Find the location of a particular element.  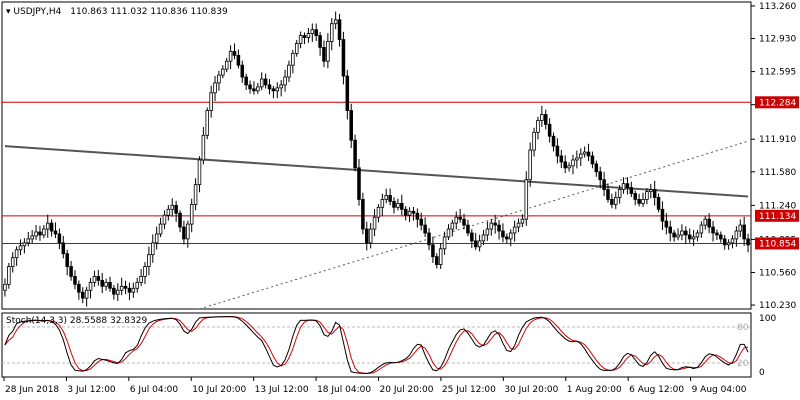

time-tick-label: 3 Jul 12:00 is located at coordinates (91, 390).